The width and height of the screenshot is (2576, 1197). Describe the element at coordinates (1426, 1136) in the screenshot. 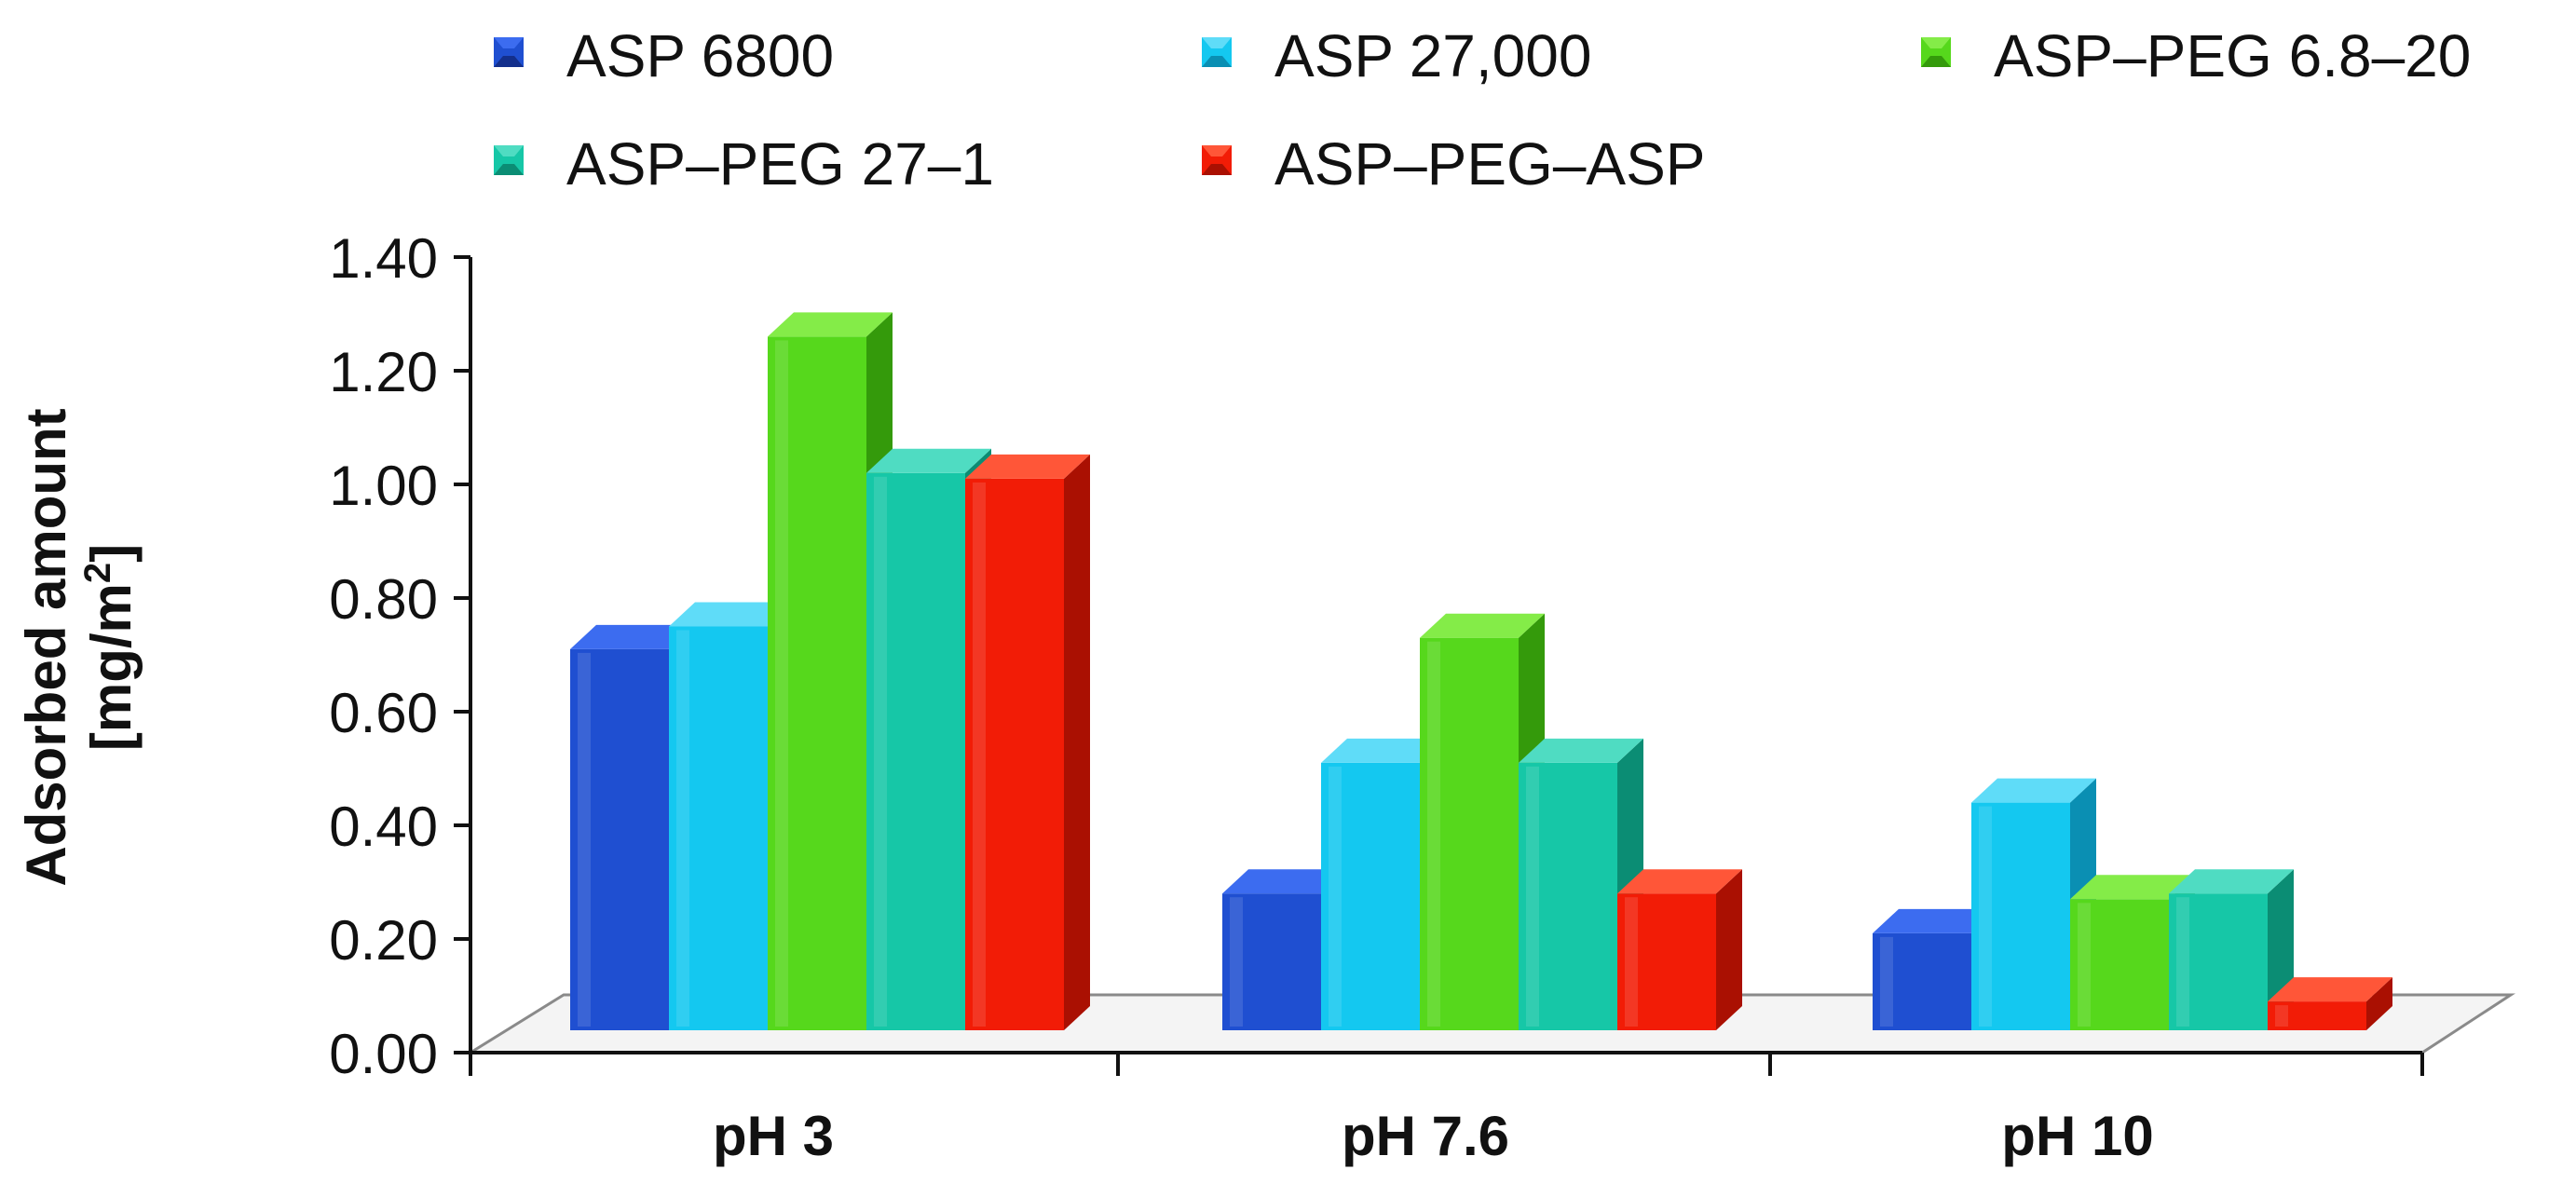

I see `x-tick-label: pH 7.6` at that location.